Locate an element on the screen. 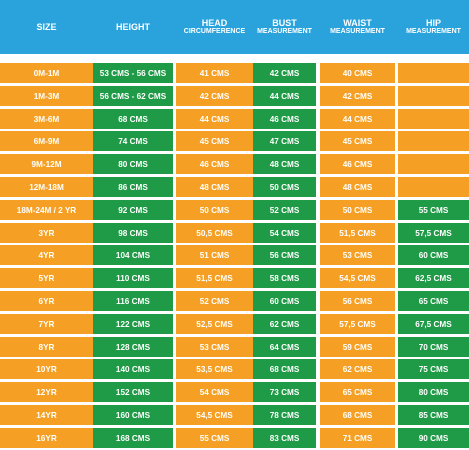 Image resolution: width=469 pixels, height=450 pixels. table-row: 12YR 152 CMS 54 CMS 73 CMS 65 CMS 80 CMS is located at coordinates (234, 392).